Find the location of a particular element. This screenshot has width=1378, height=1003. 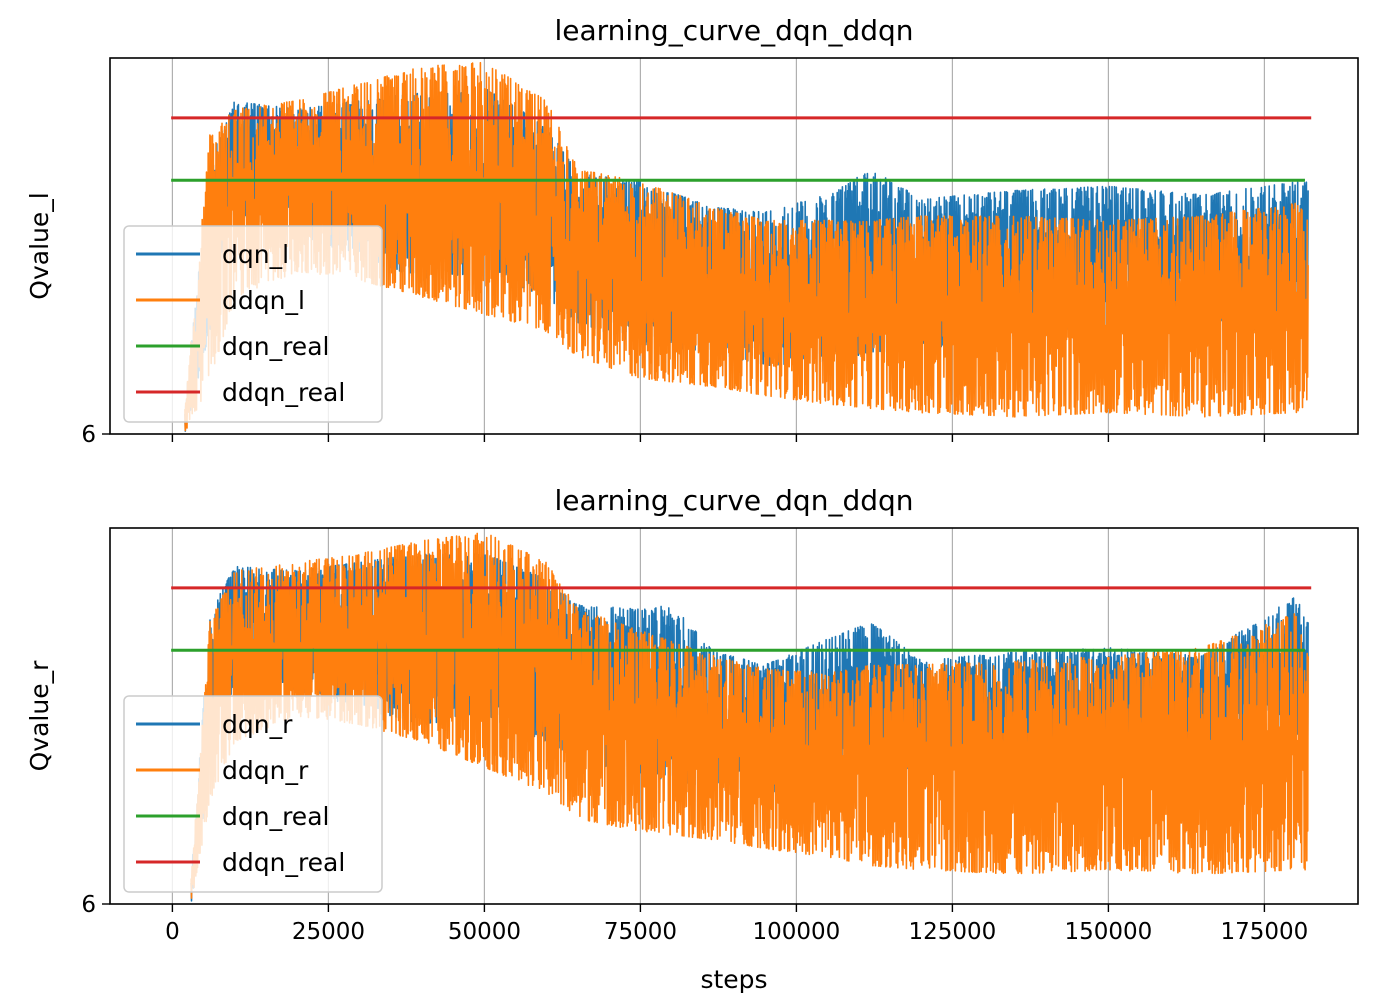

legend-label-dqn_r: dqn_r is located at coordinates (257, 724).